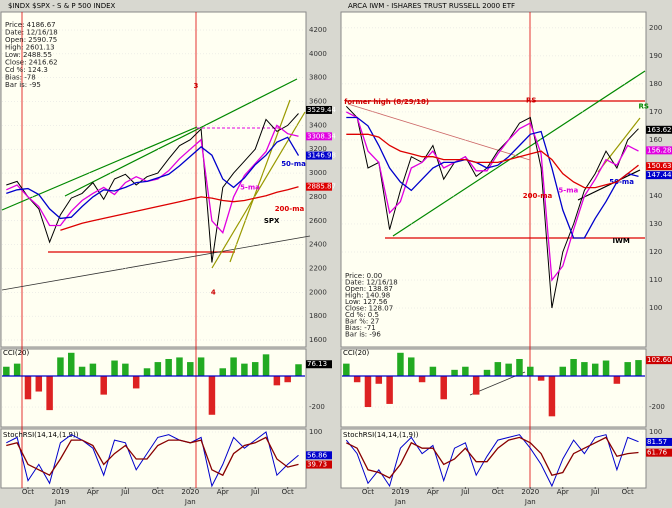  What do you see at coordinates (318, 78) in the screenshot?
I see `y-tick-label: 3800` at bounding box center [318, 78].